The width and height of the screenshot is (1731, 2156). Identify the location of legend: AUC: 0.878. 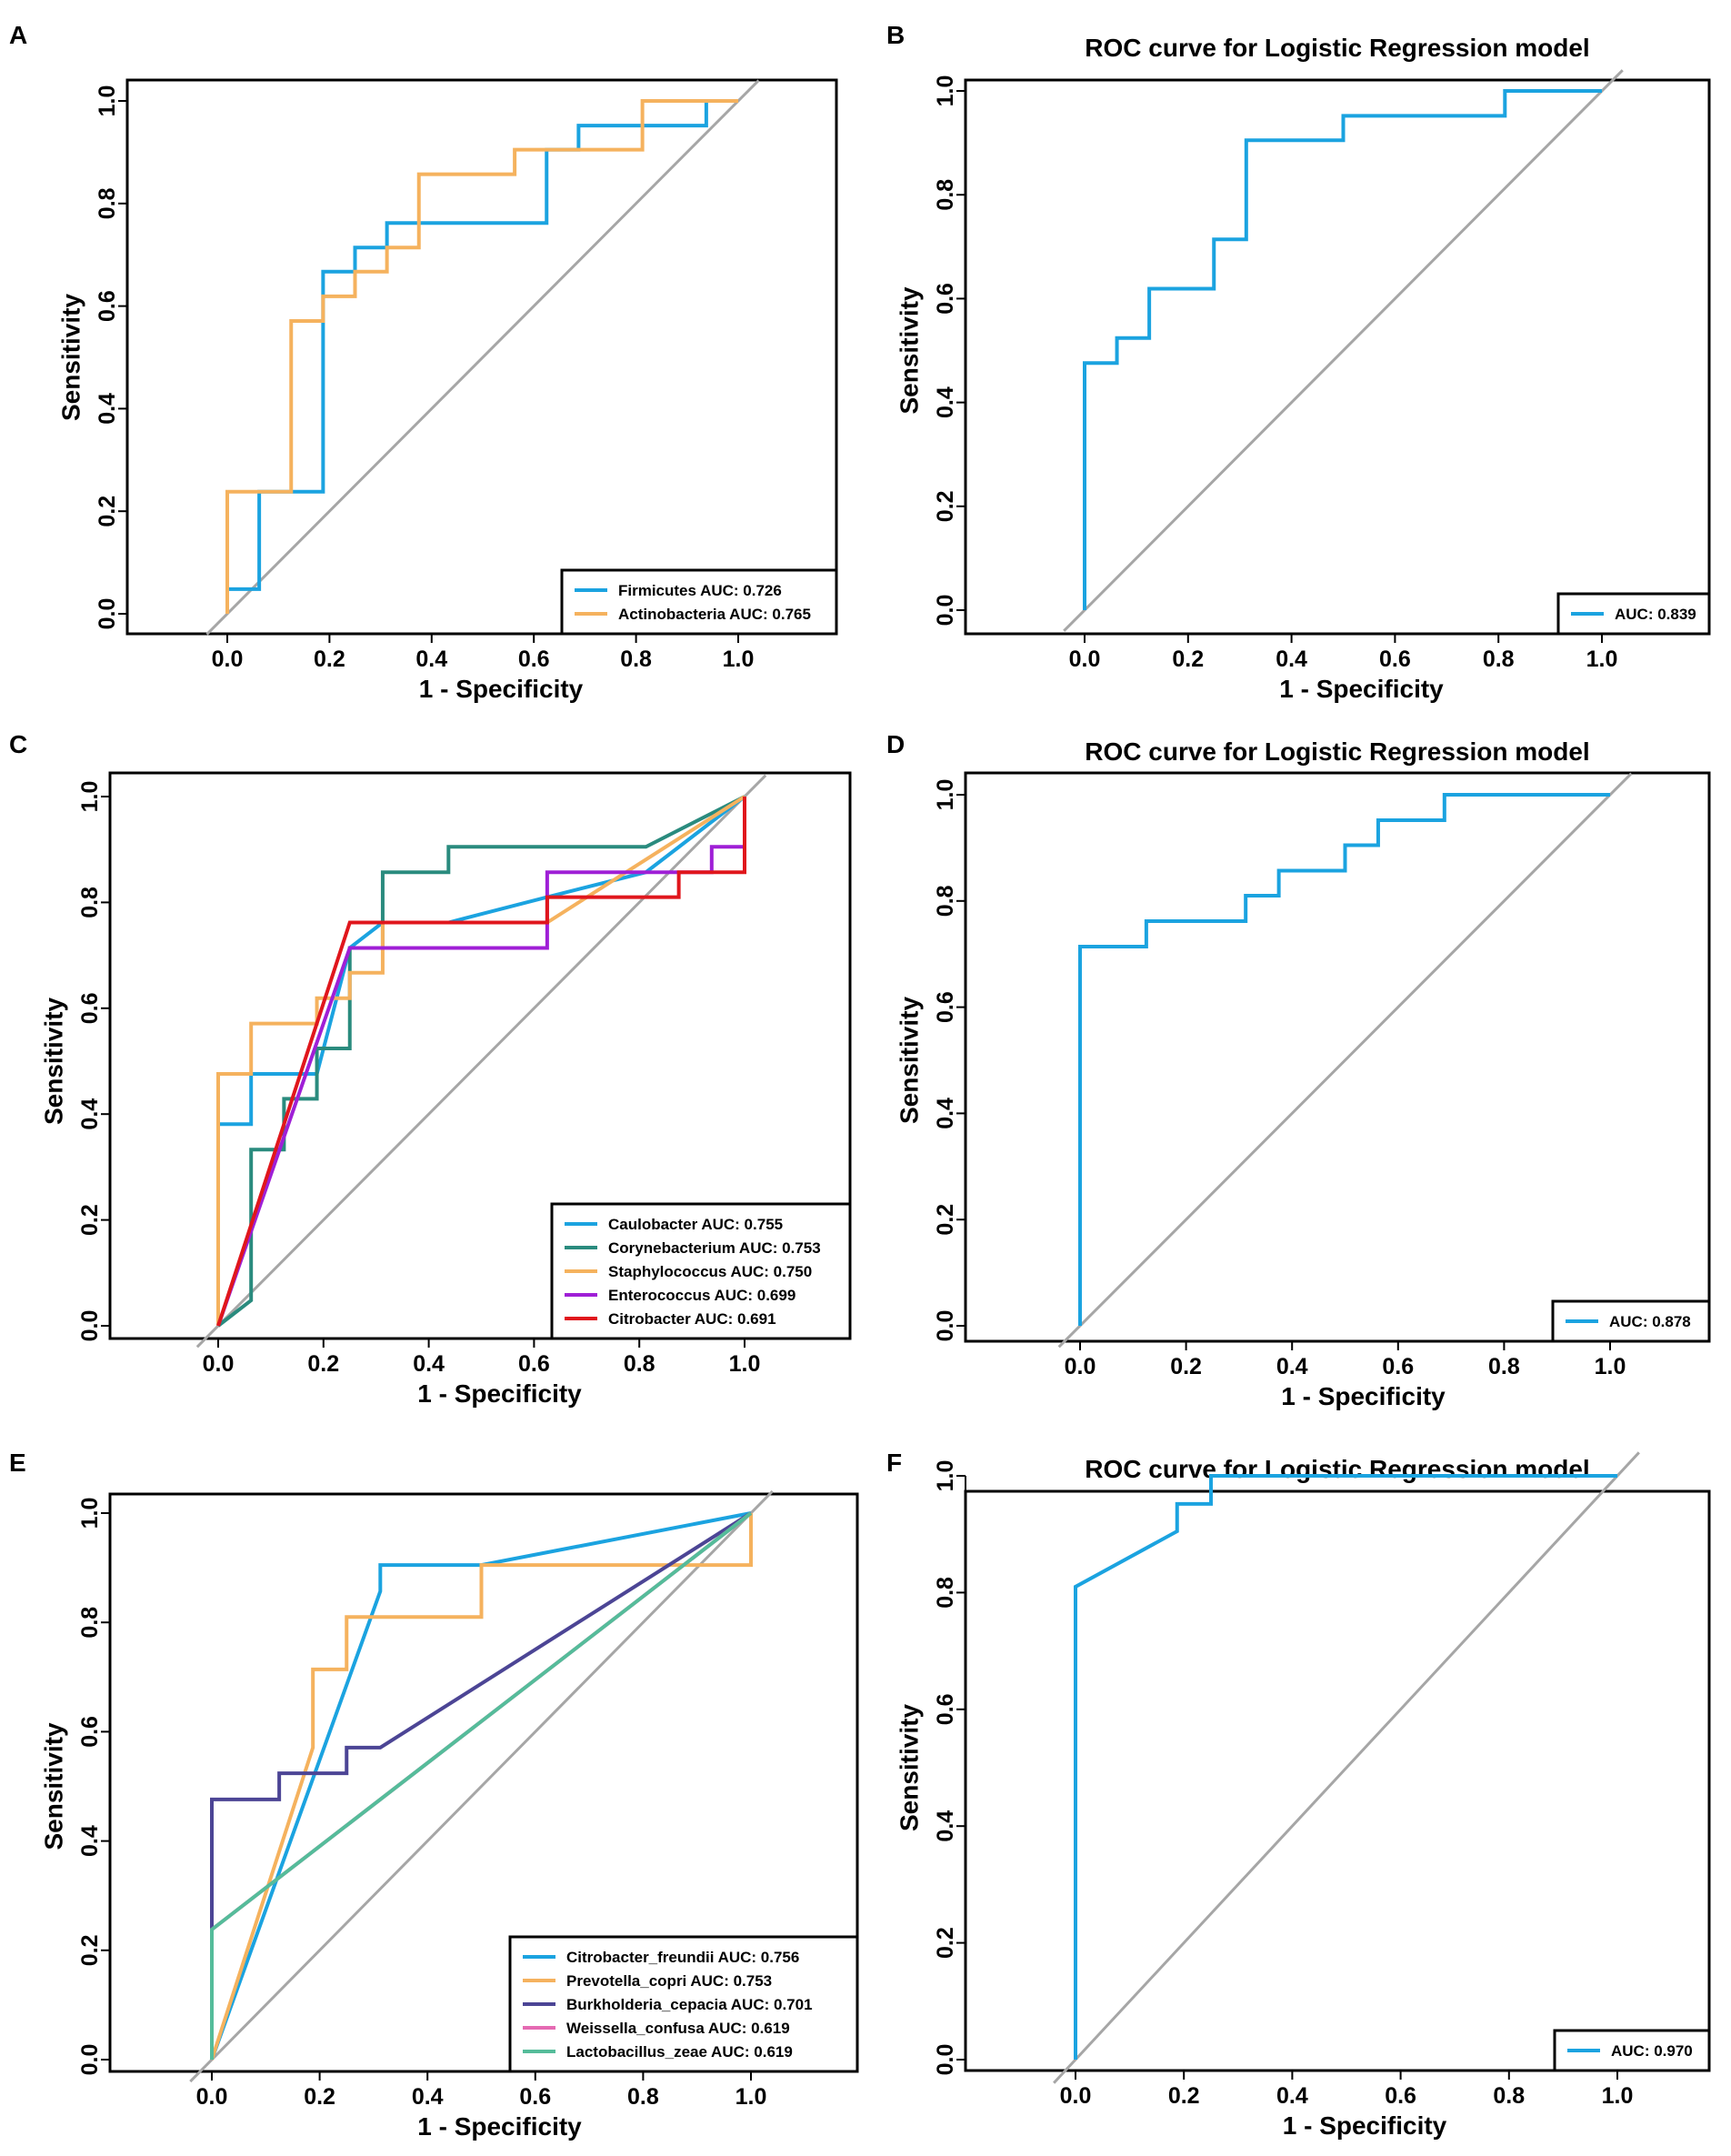
(1631, 1321).